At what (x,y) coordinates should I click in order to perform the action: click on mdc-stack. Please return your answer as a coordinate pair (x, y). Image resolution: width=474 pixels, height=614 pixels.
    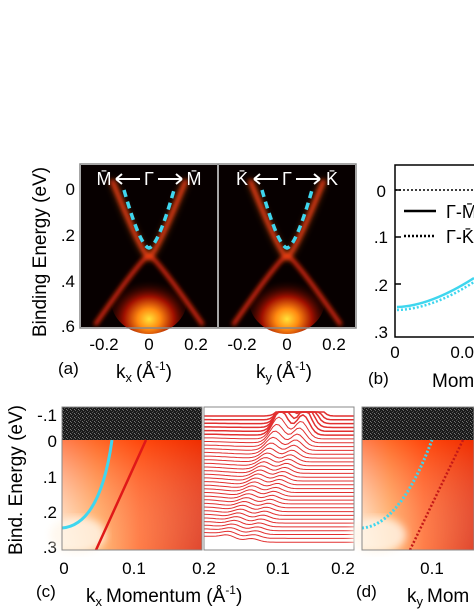
    Looking at the image, I should click on (279, 478).